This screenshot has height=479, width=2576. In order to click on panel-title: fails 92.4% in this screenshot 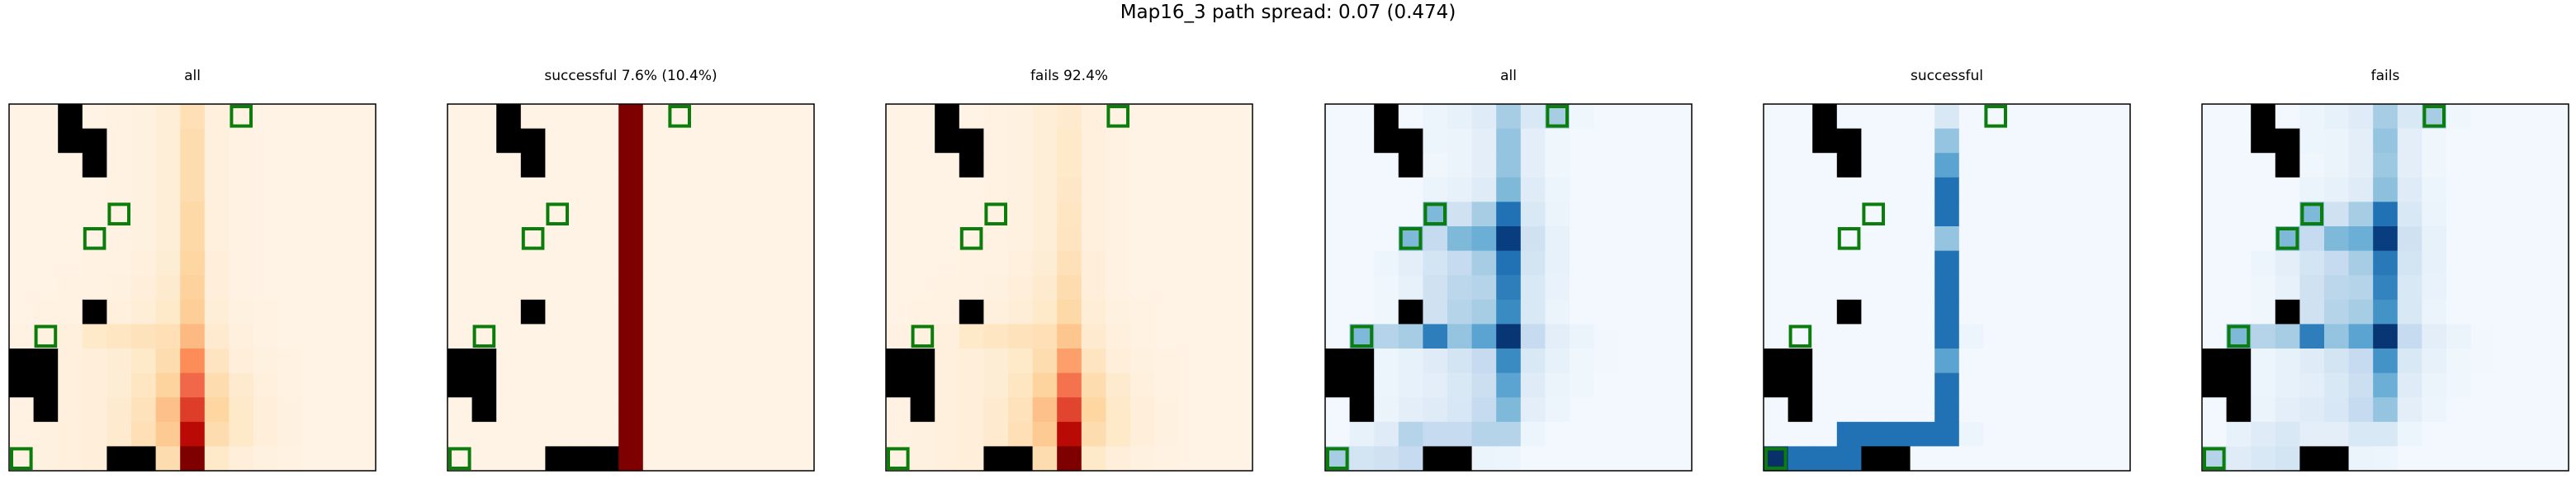, I will do `click(1069, 76)`.